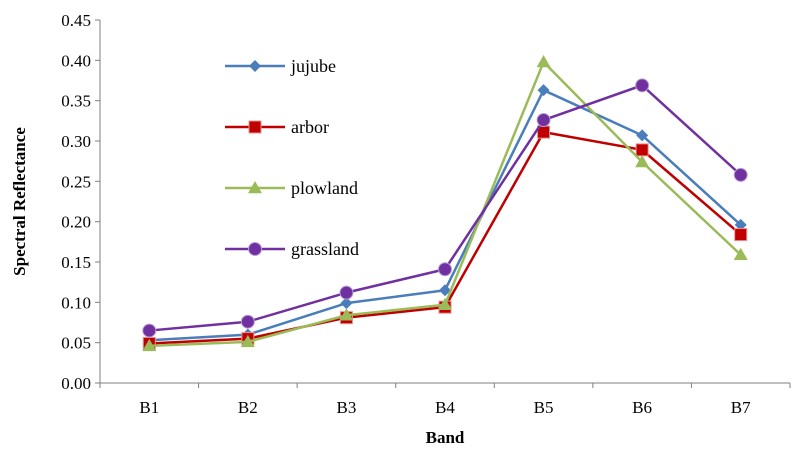  I want to click on x-tick-label: B2, so click(248, 407).